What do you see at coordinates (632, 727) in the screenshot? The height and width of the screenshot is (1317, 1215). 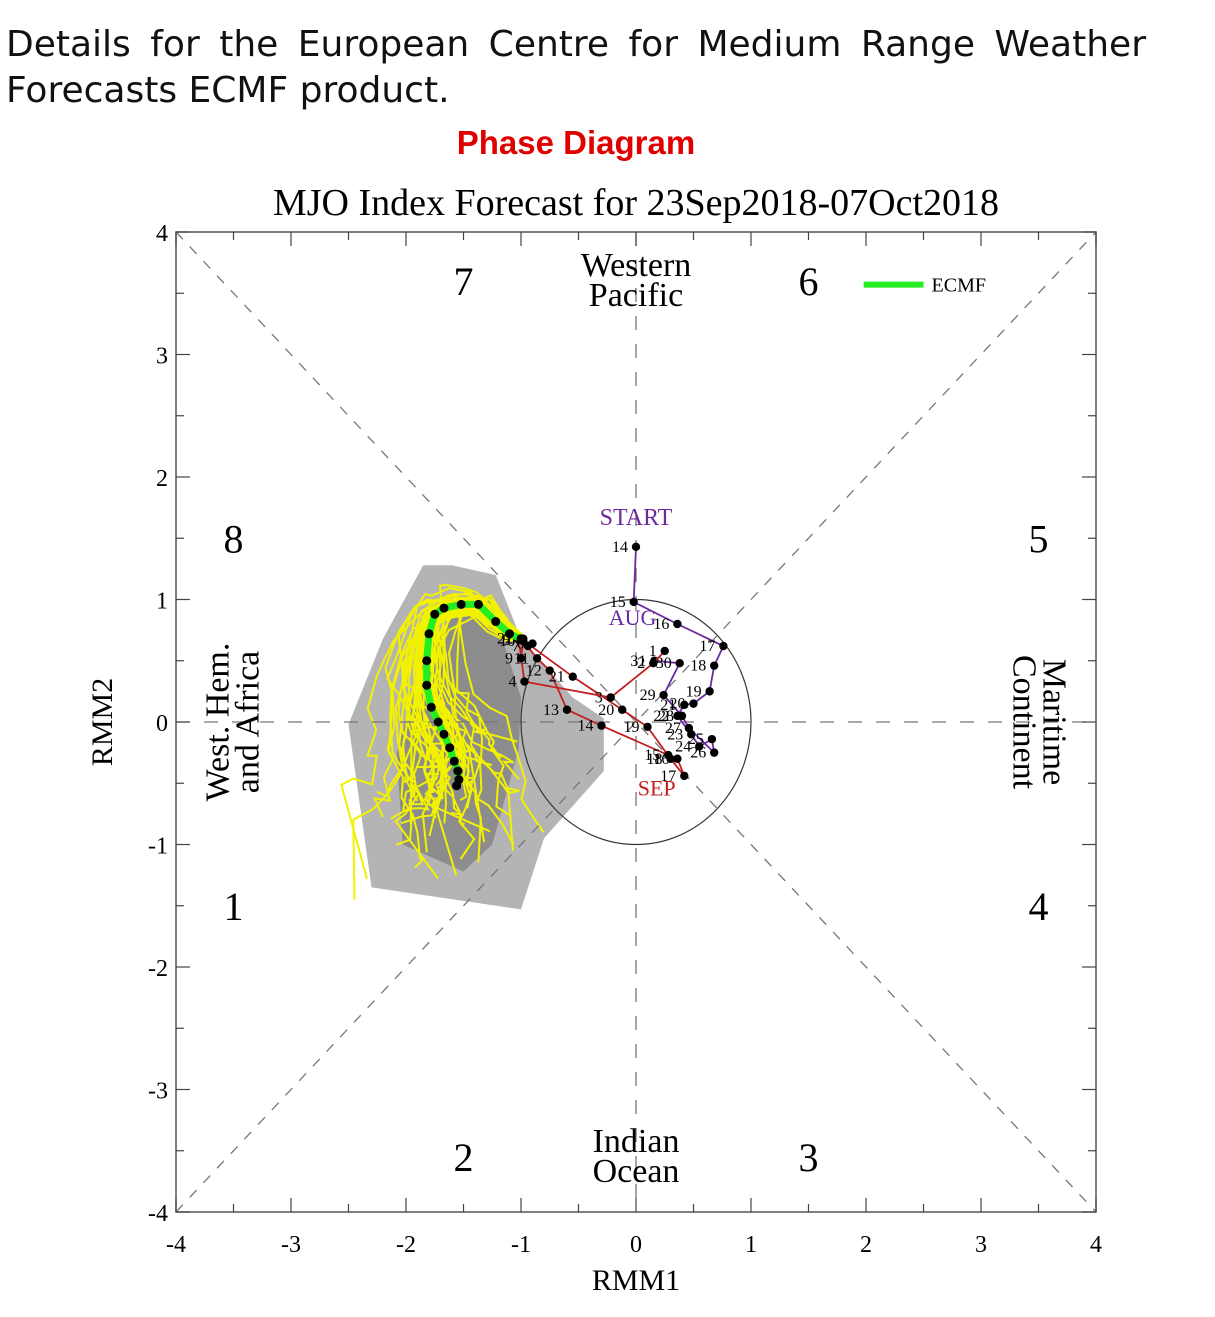 I see `observed-sep-day-label: 19` at bounding box center [632, 727].